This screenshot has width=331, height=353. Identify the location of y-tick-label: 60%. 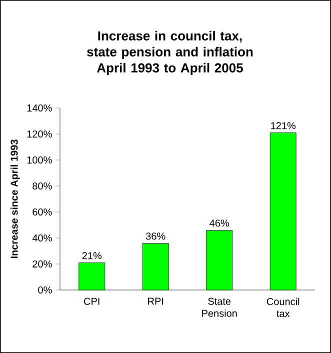
(42, 212).